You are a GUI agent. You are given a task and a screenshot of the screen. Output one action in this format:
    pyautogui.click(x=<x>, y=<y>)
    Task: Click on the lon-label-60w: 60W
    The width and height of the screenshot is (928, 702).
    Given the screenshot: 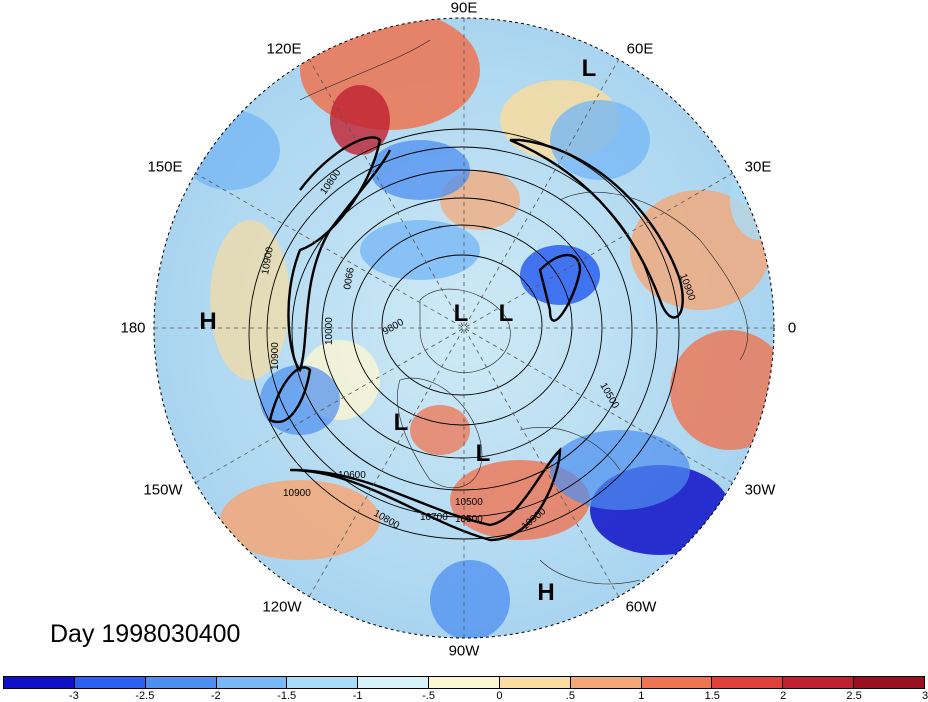 What is the action you would take?
    pyautogui.click(x=641, y=607)
    